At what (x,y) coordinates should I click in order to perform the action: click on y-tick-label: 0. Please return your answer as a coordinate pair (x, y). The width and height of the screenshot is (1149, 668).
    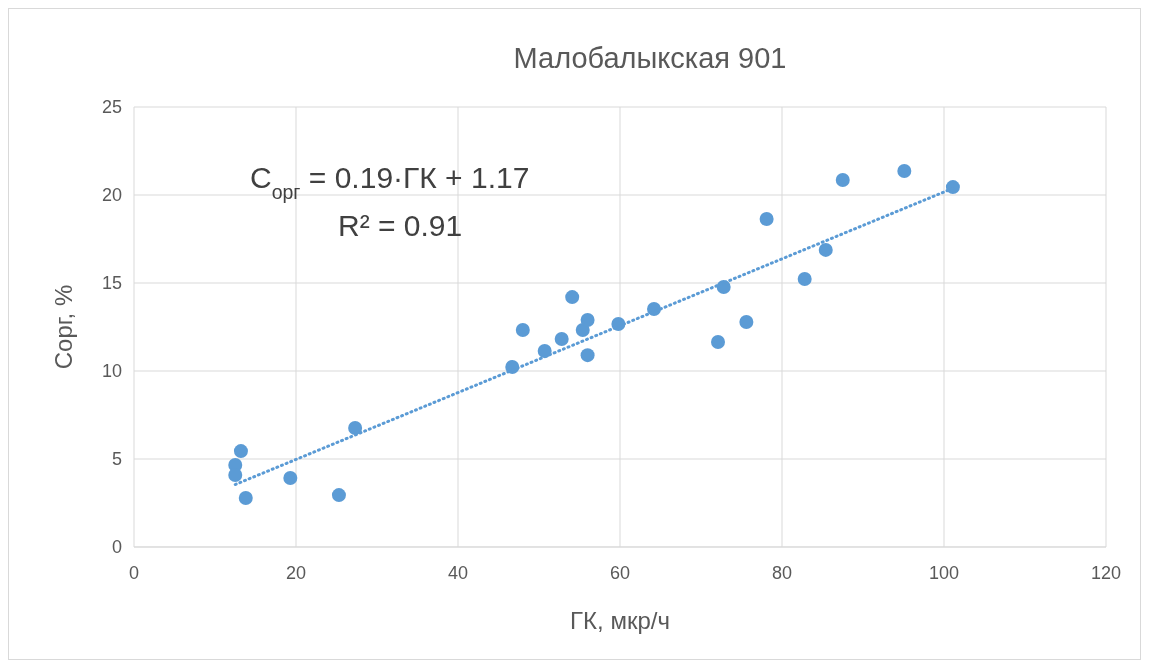
    Looking at the image, I should click on (116, 547).